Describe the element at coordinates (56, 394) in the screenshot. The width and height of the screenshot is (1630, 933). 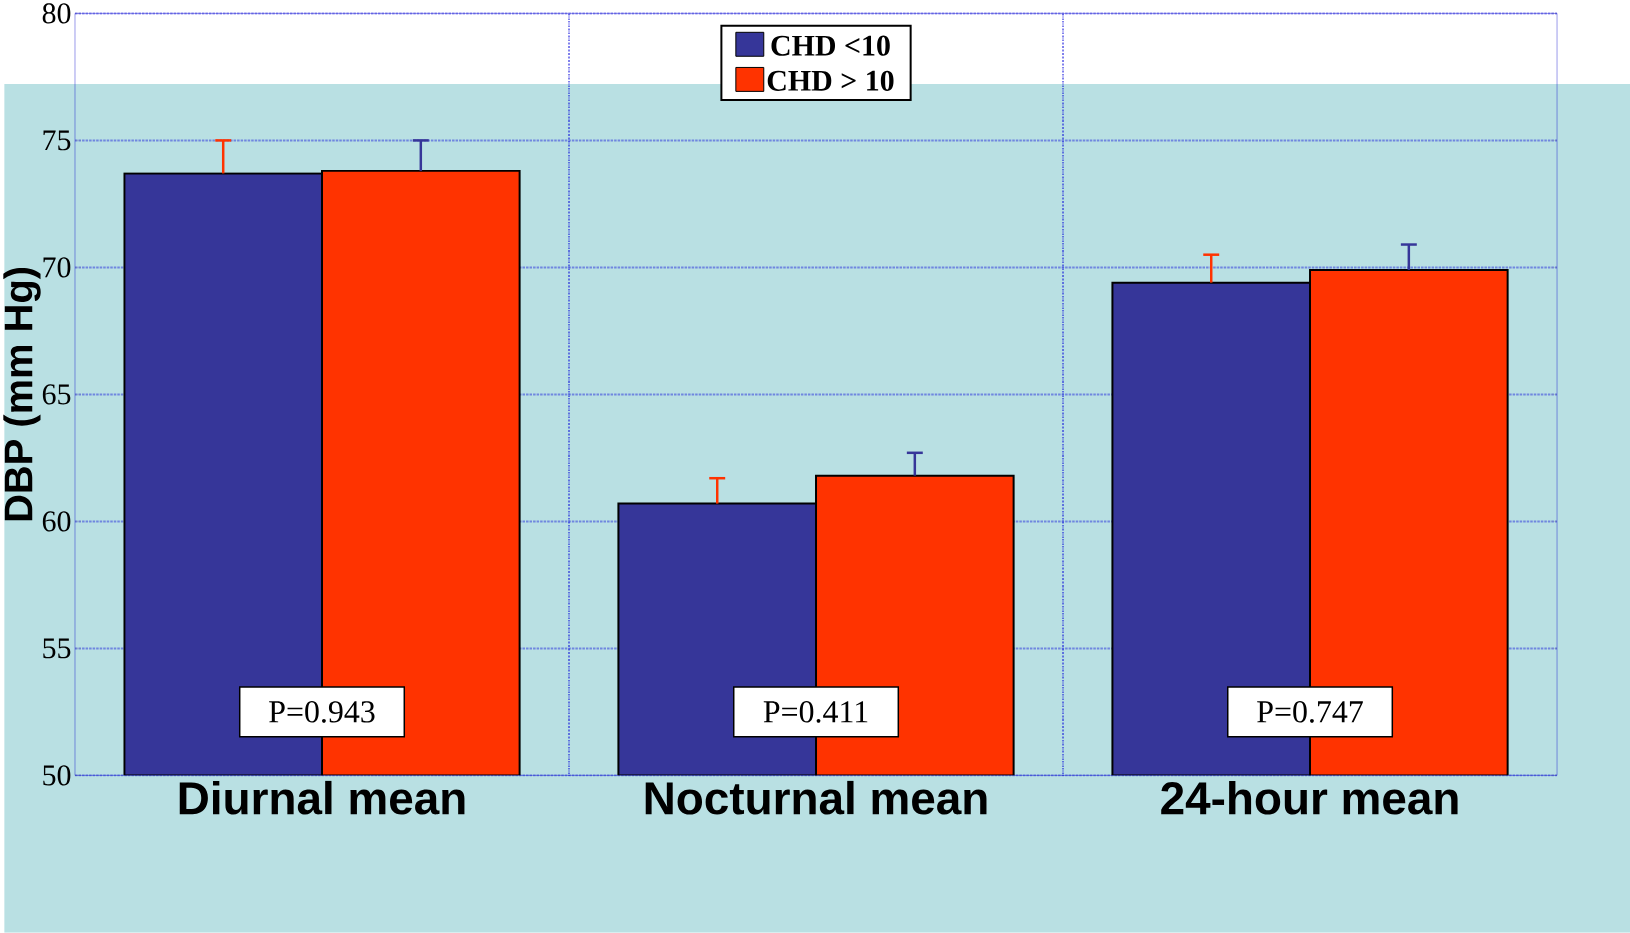
I see `y-tick-label: 65` at that location.